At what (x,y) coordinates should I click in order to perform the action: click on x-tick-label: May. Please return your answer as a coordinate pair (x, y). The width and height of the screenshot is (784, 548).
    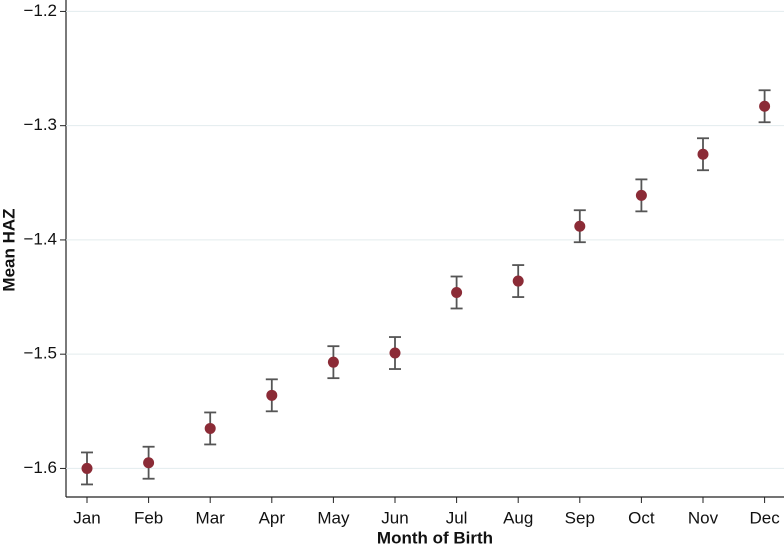
    Looking at the image, I should click on (333, 517).